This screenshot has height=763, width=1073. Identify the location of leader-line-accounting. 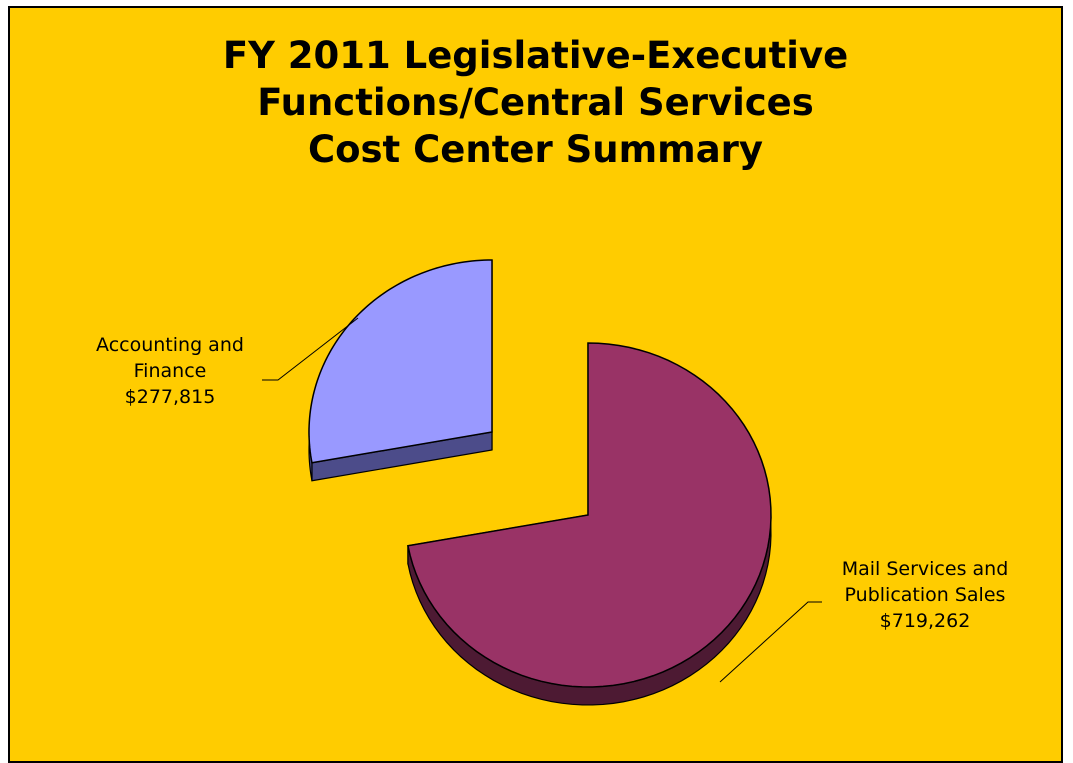
(310, 349).